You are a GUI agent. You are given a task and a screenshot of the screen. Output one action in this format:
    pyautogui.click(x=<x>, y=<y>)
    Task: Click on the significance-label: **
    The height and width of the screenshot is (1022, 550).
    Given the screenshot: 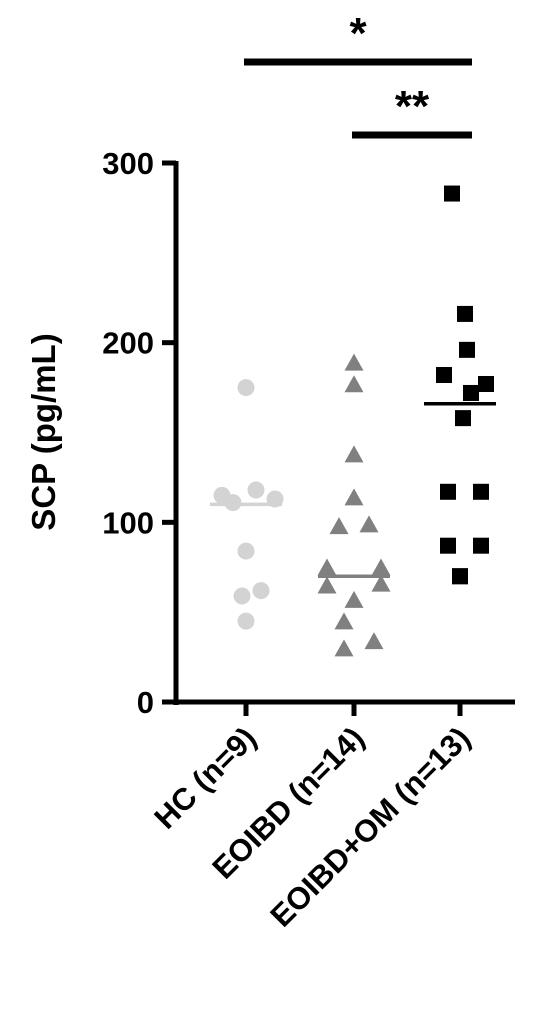 What is the action you would take?
    pyautogui.click(x=412, y=106)
    